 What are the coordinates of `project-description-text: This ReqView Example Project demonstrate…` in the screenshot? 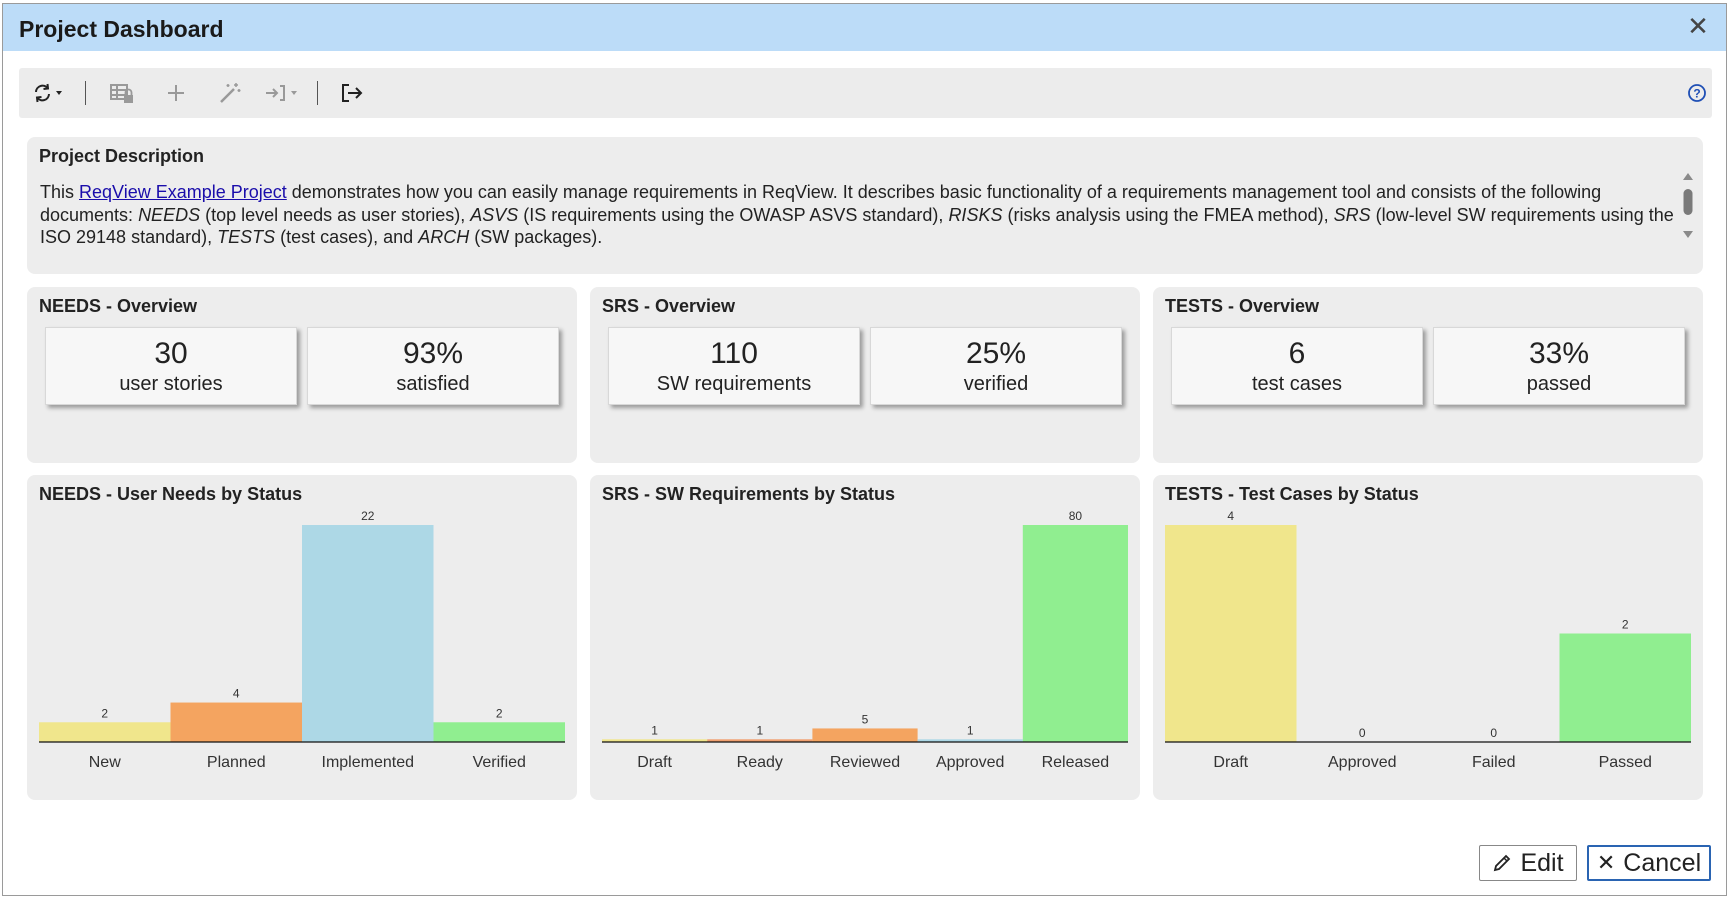 It's located at (857, 214).